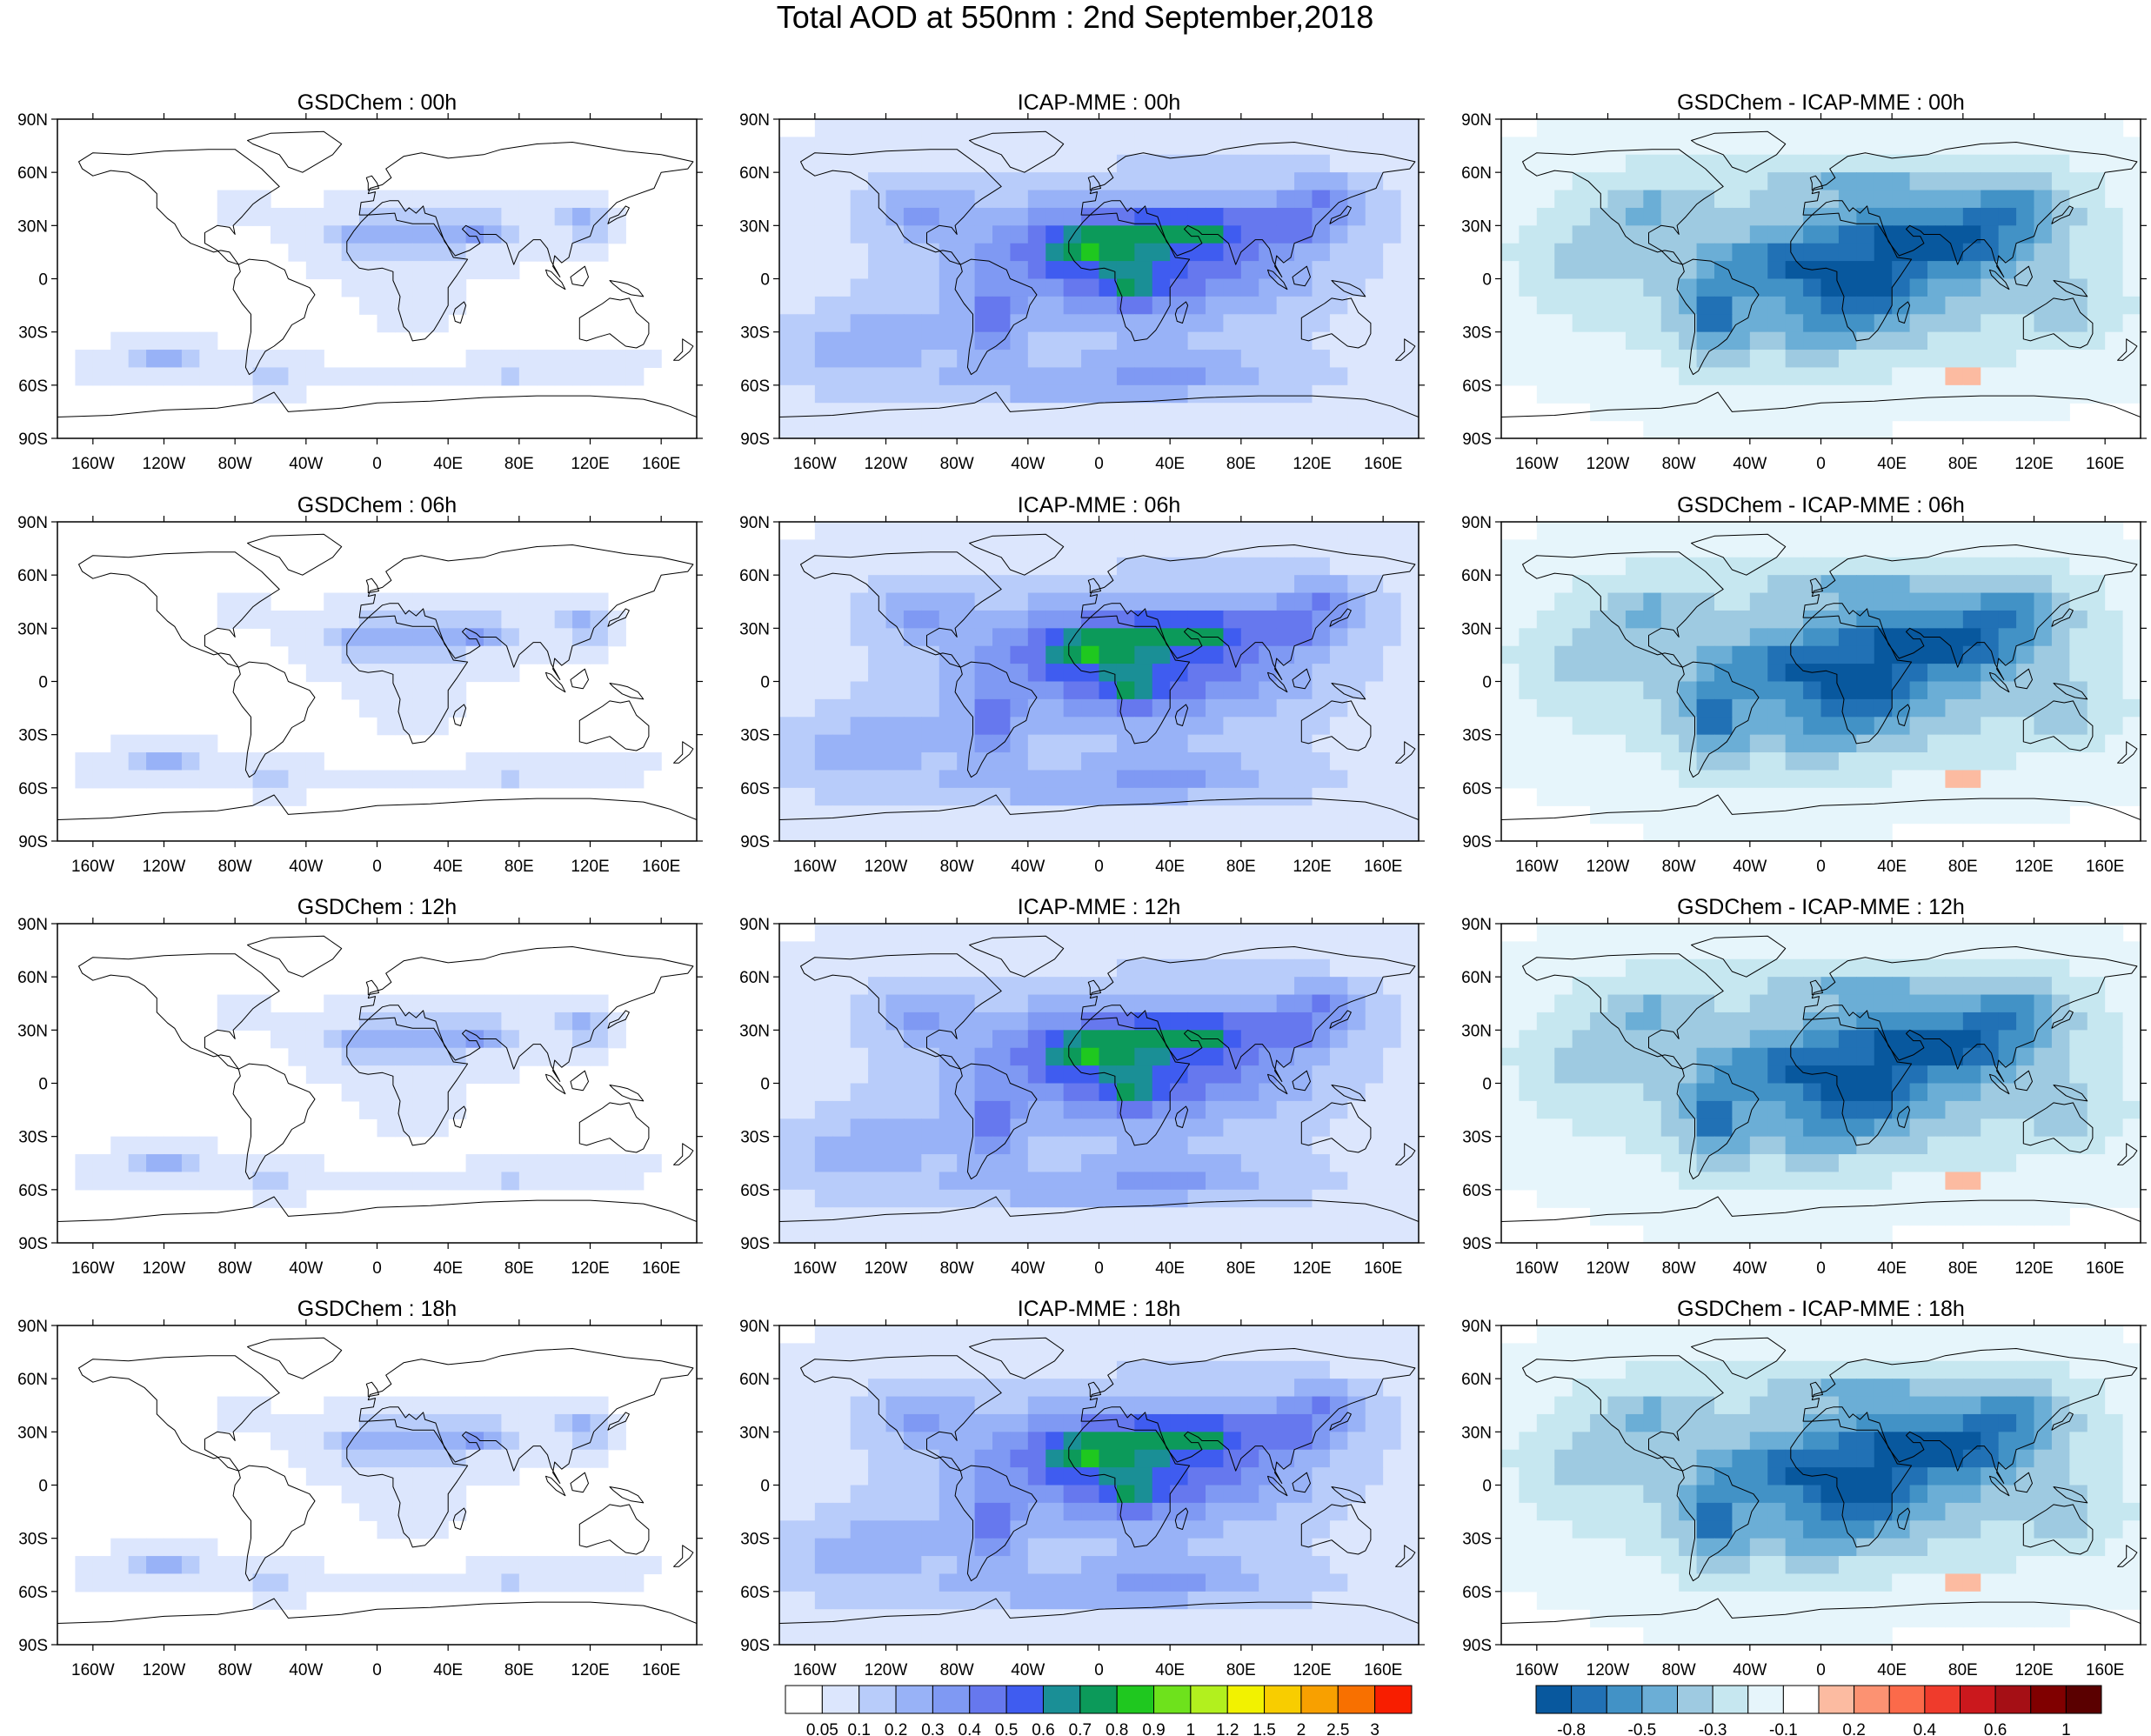 The height and width of the screenshot is (1736, 2151). What do you see at coordinates (1821, 681) in the screenshot?
I see `aod-field` at bounding box center [1821, 681].